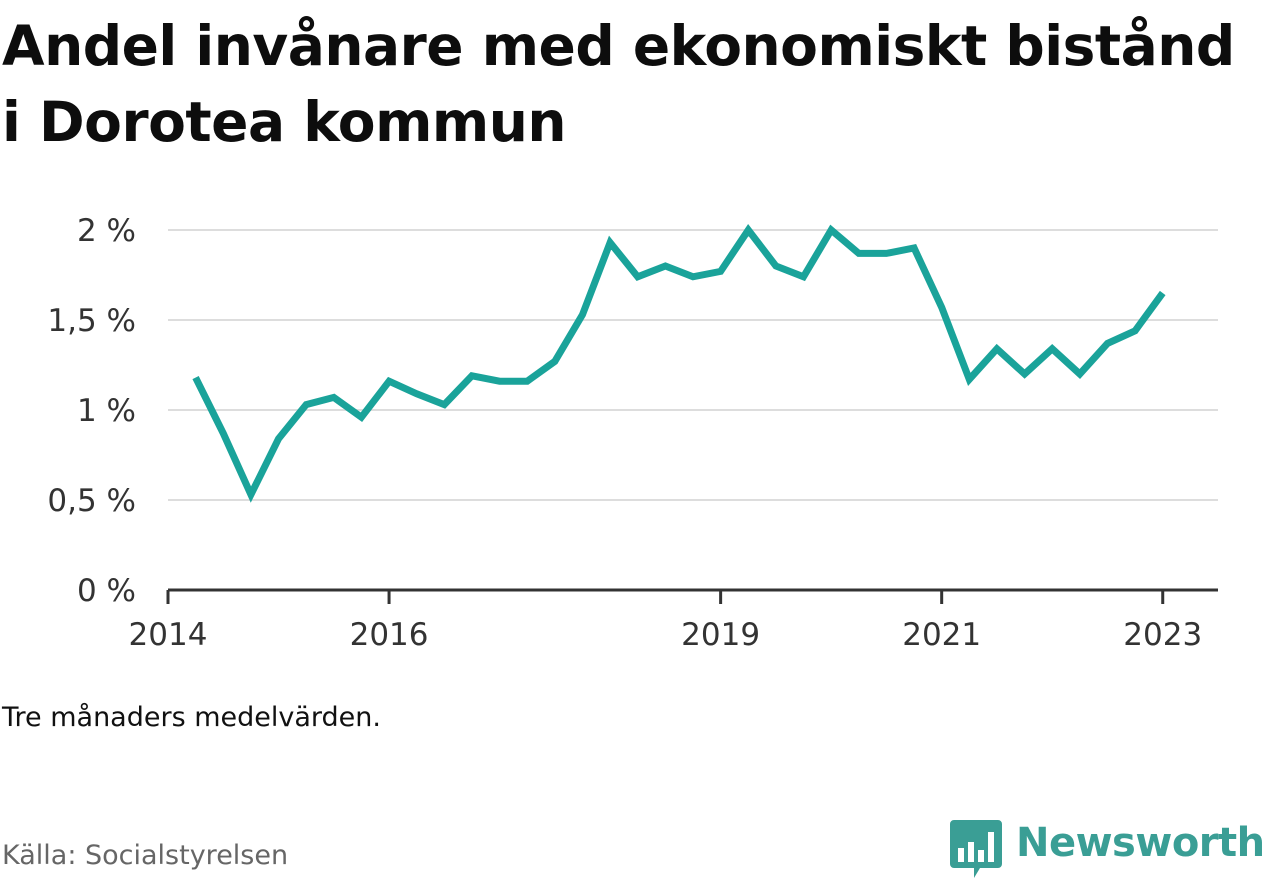  I want to click on y-axis-labels: 0 % 0,5 % 1 % 1,5 % 2 %, so click(91, 411).